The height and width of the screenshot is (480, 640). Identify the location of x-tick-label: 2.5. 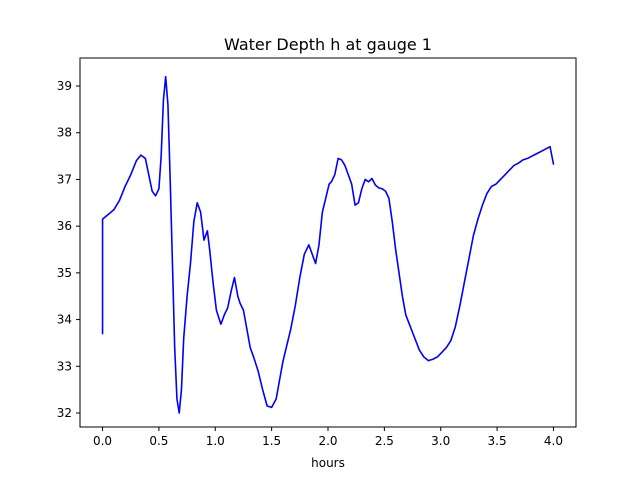
(384, 441).